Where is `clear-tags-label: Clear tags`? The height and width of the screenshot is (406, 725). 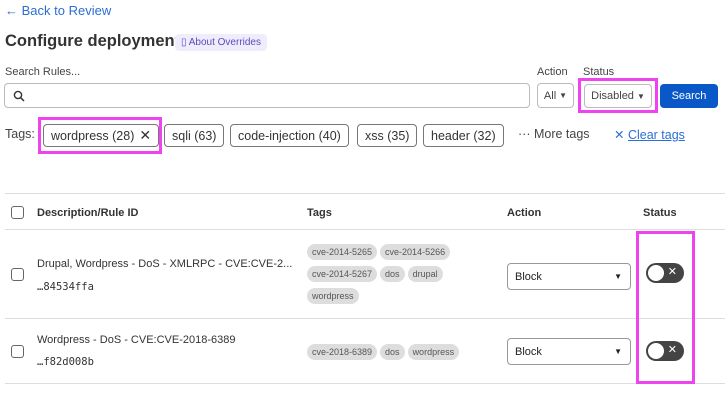 clear-tags-label: Clear tags is located at coordinates (656, 135).